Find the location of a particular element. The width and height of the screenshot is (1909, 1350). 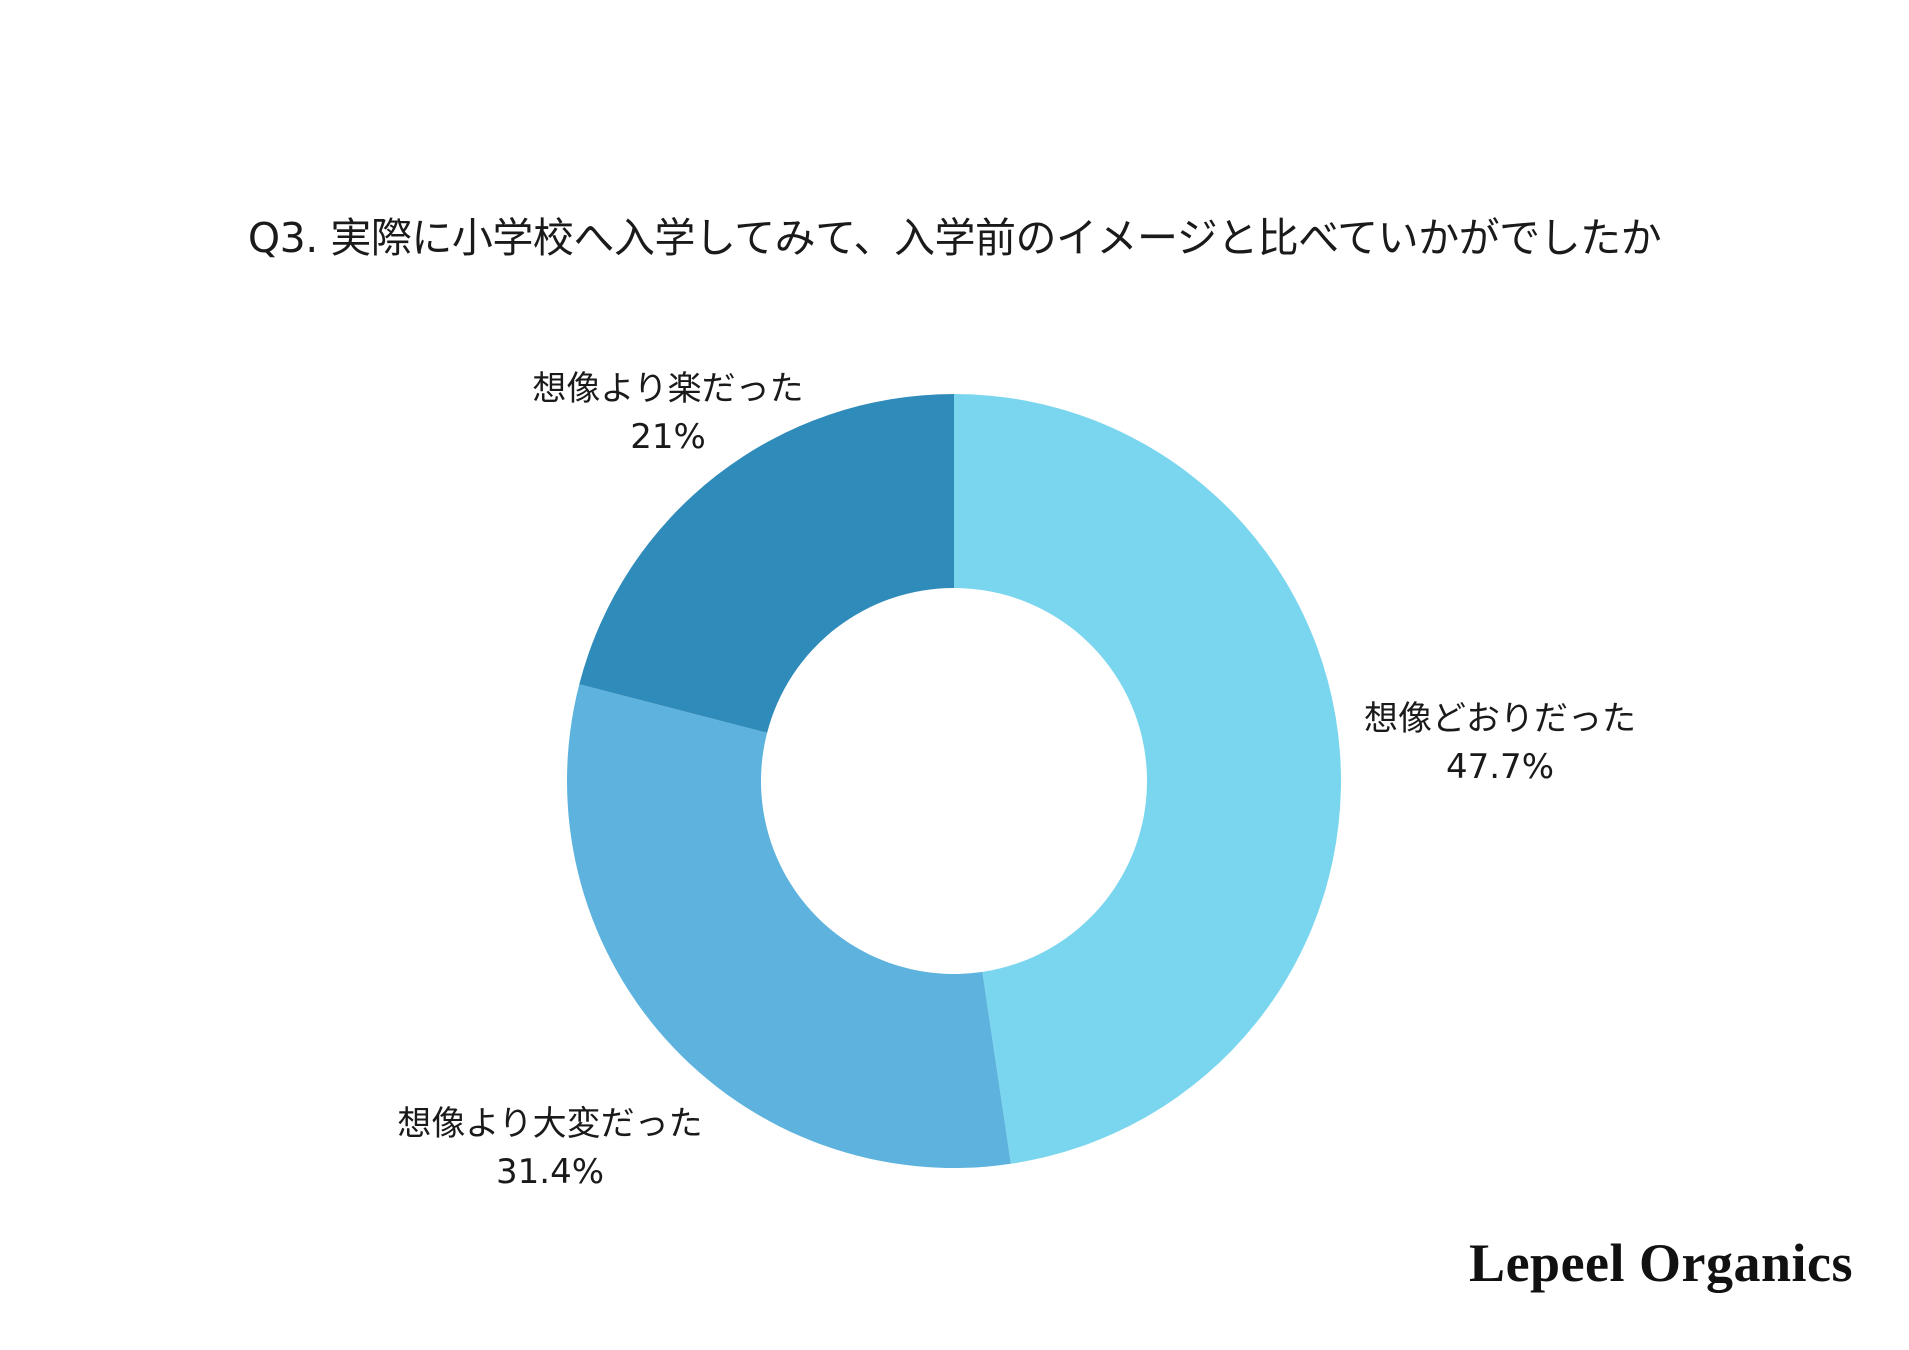

slice-label-name: 想像どおりだった is located at coordinates (1500, 719).